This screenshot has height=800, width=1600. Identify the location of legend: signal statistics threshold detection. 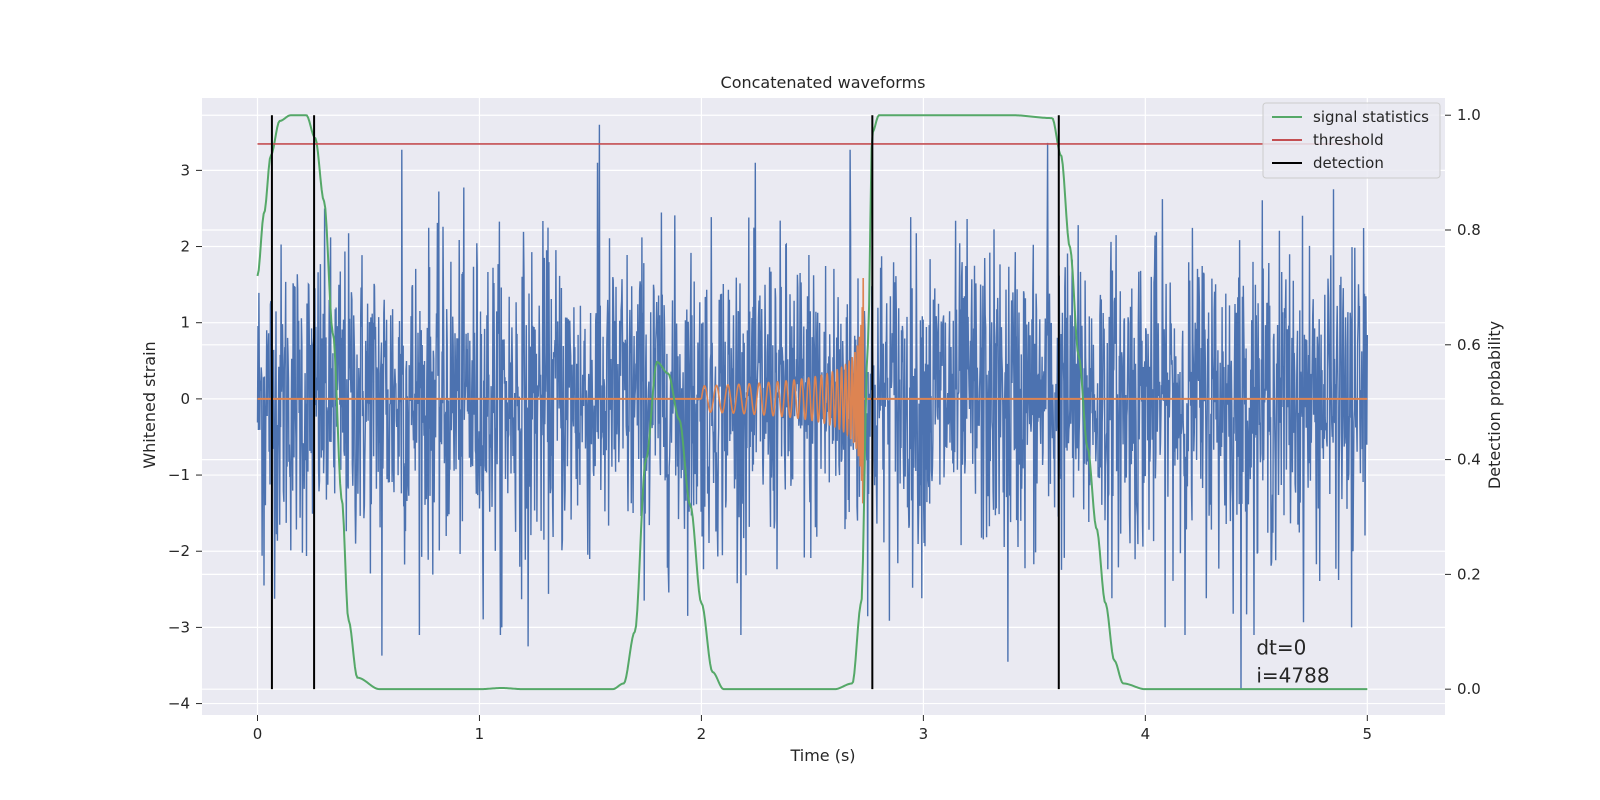
(1351, 140).